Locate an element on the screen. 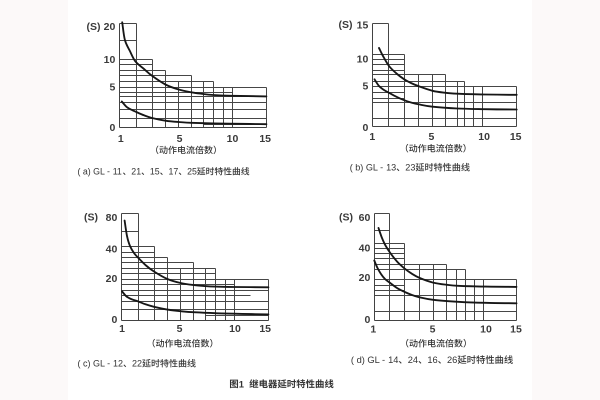  svg-text: ( d) GL - is located at coordinates (368, 360).